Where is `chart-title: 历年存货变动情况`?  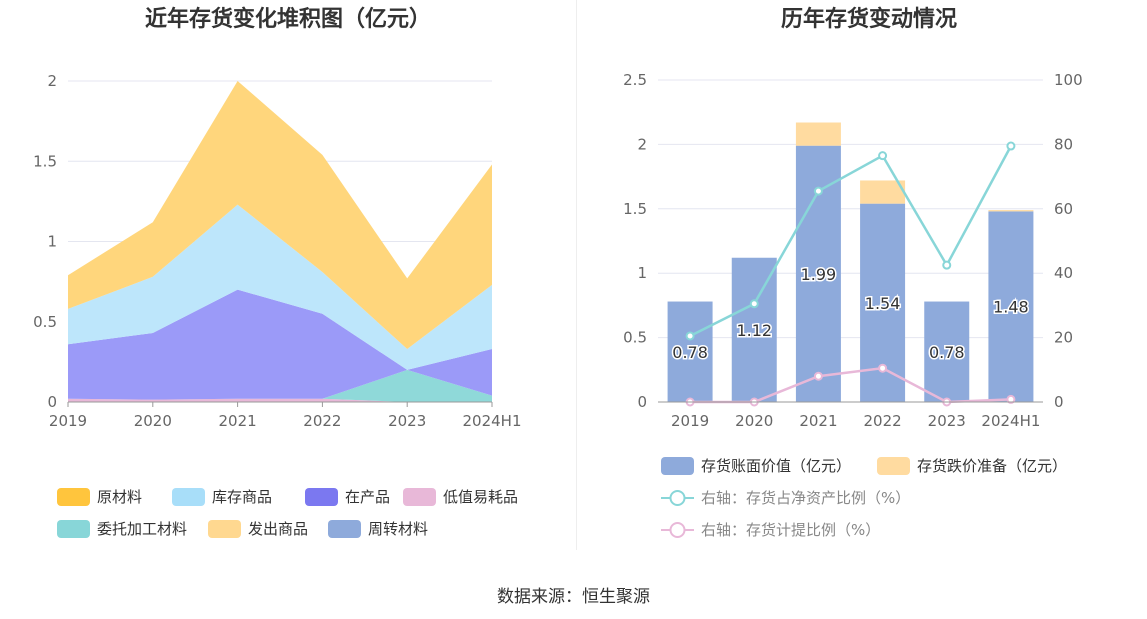 chart-title: 历年存货变动情况 is located at coordinates (869, 19).